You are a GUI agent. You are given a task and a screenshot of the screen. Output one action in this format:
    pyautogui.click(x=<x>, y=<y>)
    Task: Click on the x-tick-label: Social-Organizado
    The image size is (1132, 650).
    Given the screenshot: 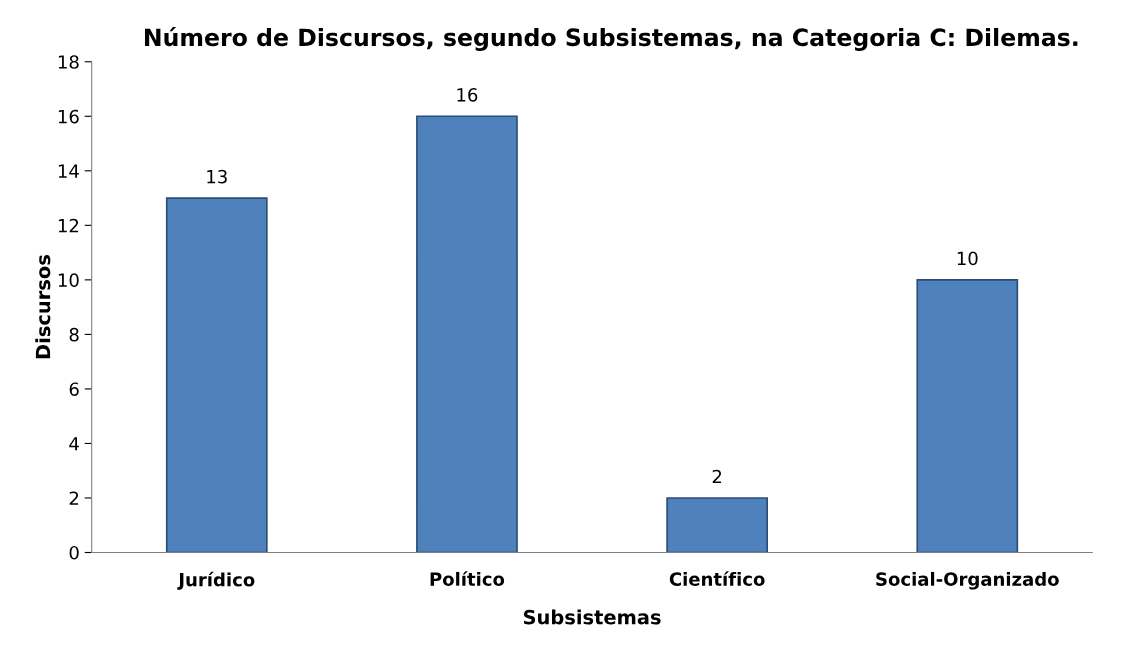 What is the action you would take?
    pyautogui.click(x=967, y=580)
    